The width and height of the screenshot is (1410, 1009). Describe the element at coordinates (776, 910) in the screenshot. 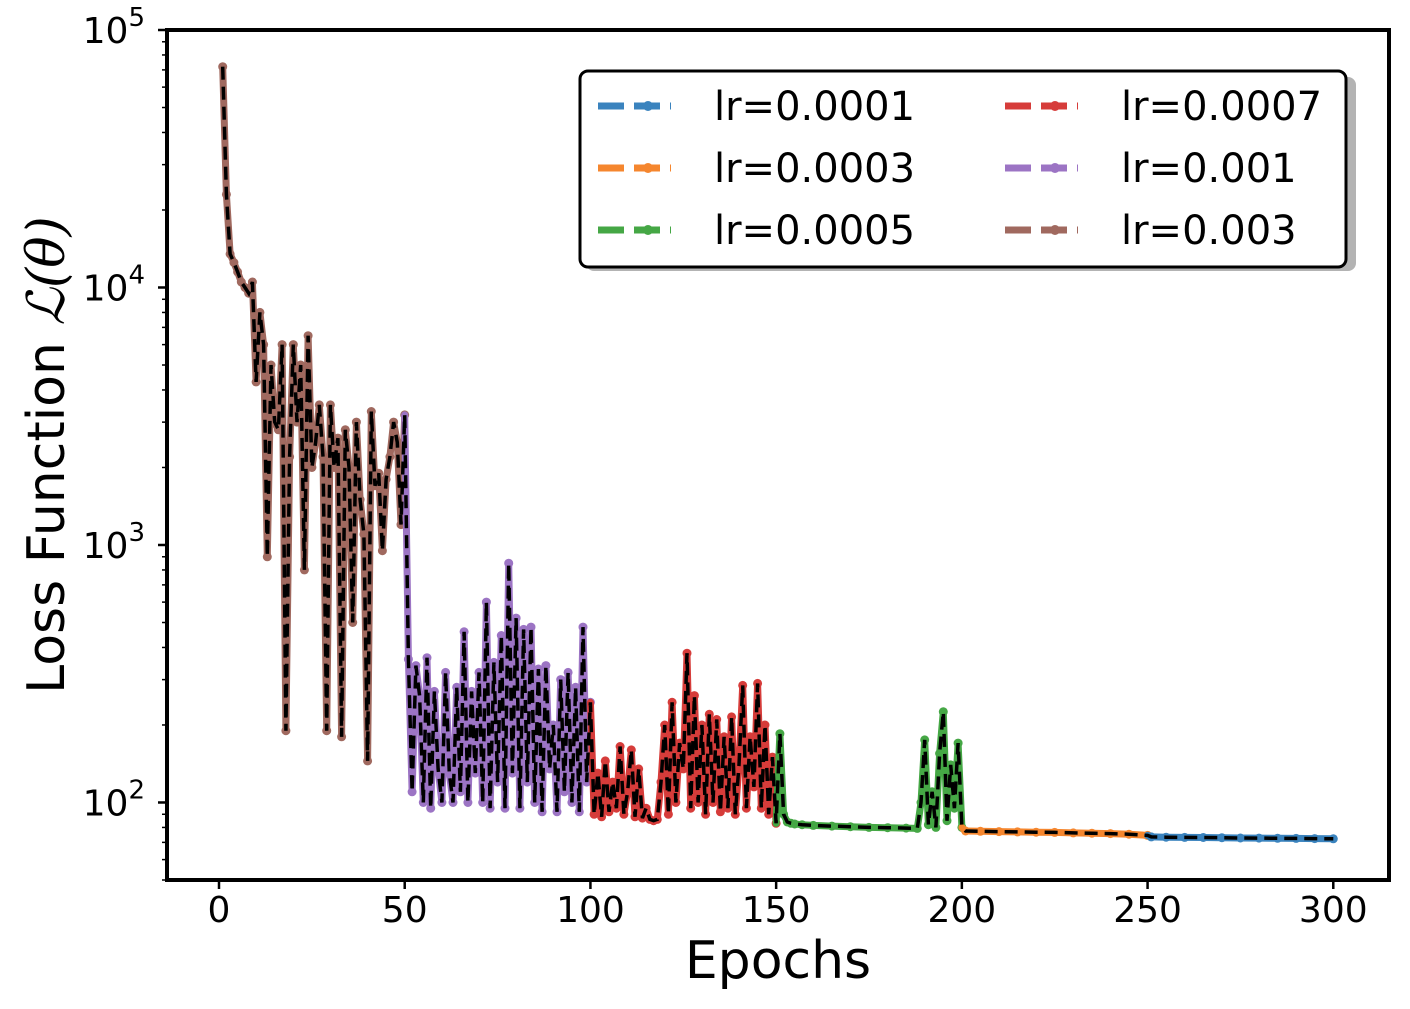

I see `x-tick-label: 150` at that location.